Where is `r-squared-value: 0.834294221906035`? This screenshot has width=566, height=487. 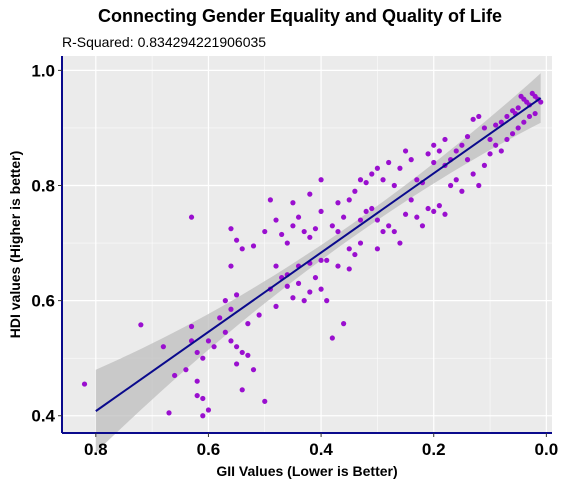
r-squared-value: 0.834294221906035 is located at coordinates (202, 42).